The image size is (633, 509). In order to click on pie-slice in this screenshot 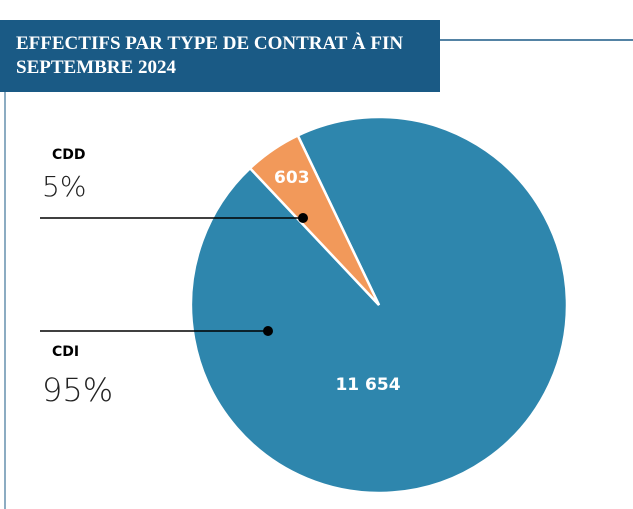, I will do `click(314, 219)`.